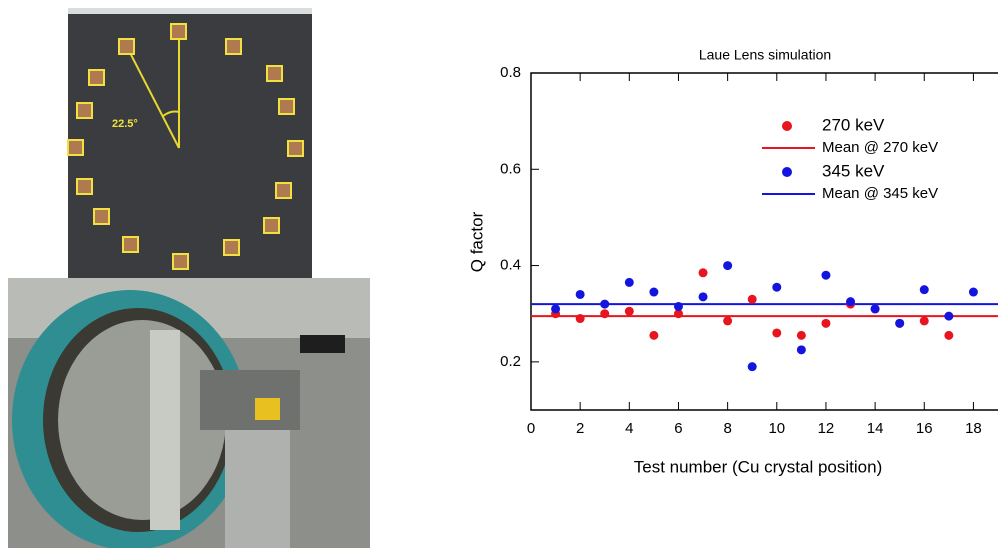 Image resolution: width=999 pixels, height=548 pixels. I want to click on legend-label: 270 keV, so click(853, 124).